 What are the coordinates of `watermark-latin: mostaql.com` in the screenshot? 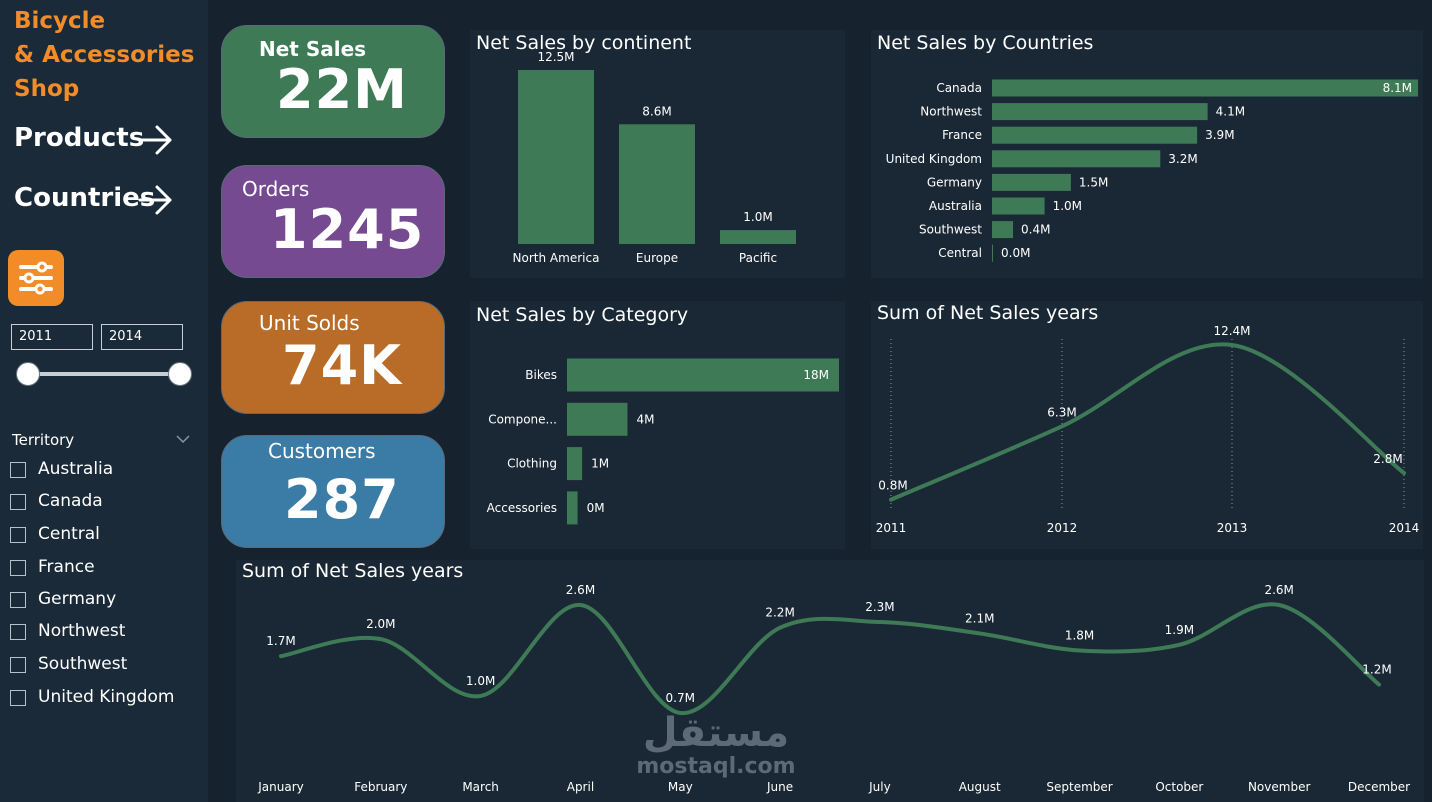 It's located at (716, 766).